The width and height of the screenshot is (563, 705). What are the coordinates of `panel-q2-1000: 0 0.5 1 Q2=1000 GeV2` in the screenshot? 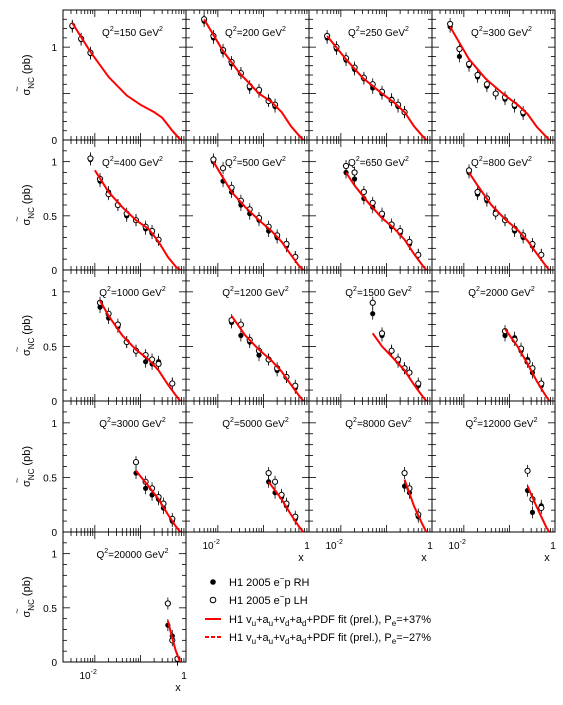 It's located at (115, 338).